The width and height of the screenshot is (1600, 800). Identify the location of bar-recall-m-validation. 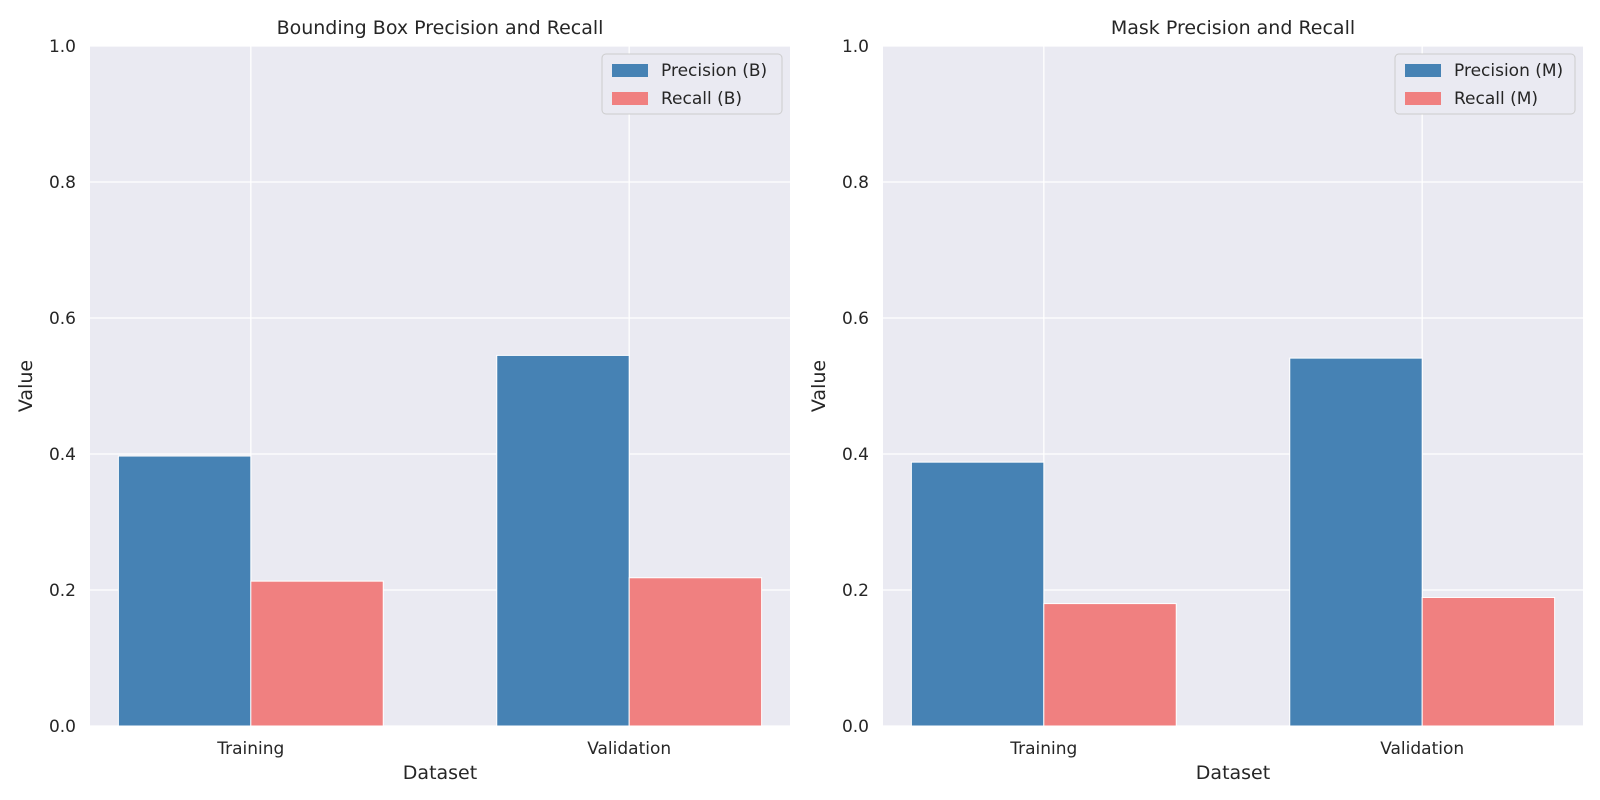
(1488, 661).